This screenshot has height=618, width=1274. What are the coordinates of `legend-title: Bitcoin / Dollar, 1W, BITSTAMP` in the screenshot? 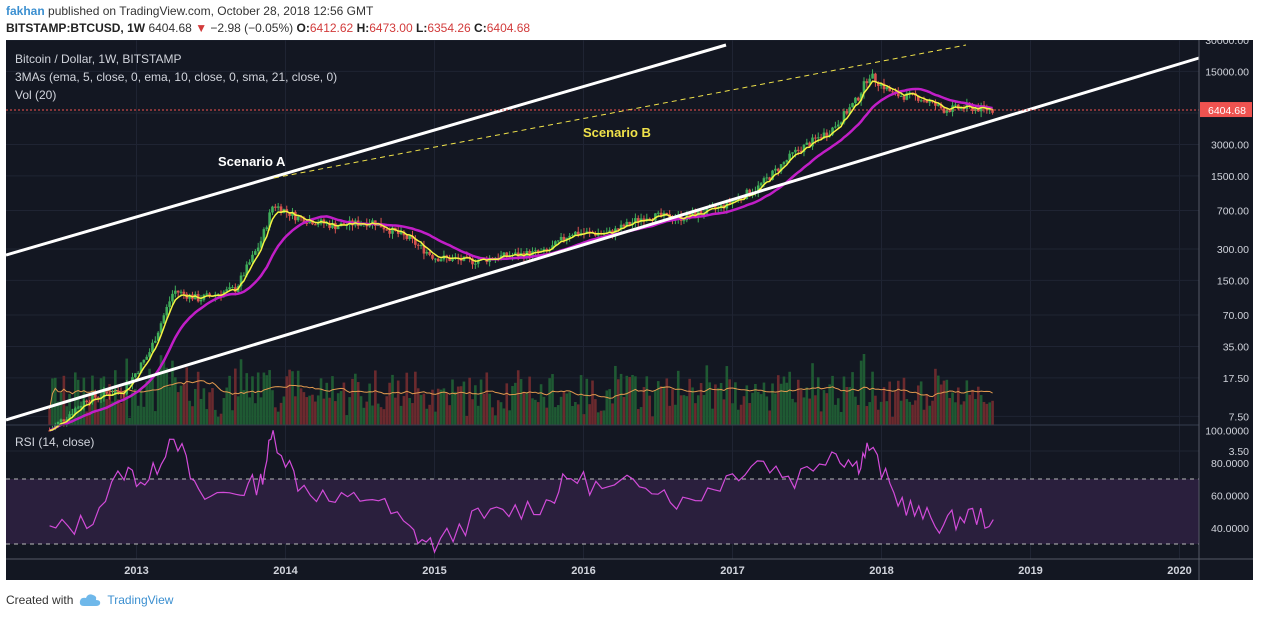 It's located at (98, 59).